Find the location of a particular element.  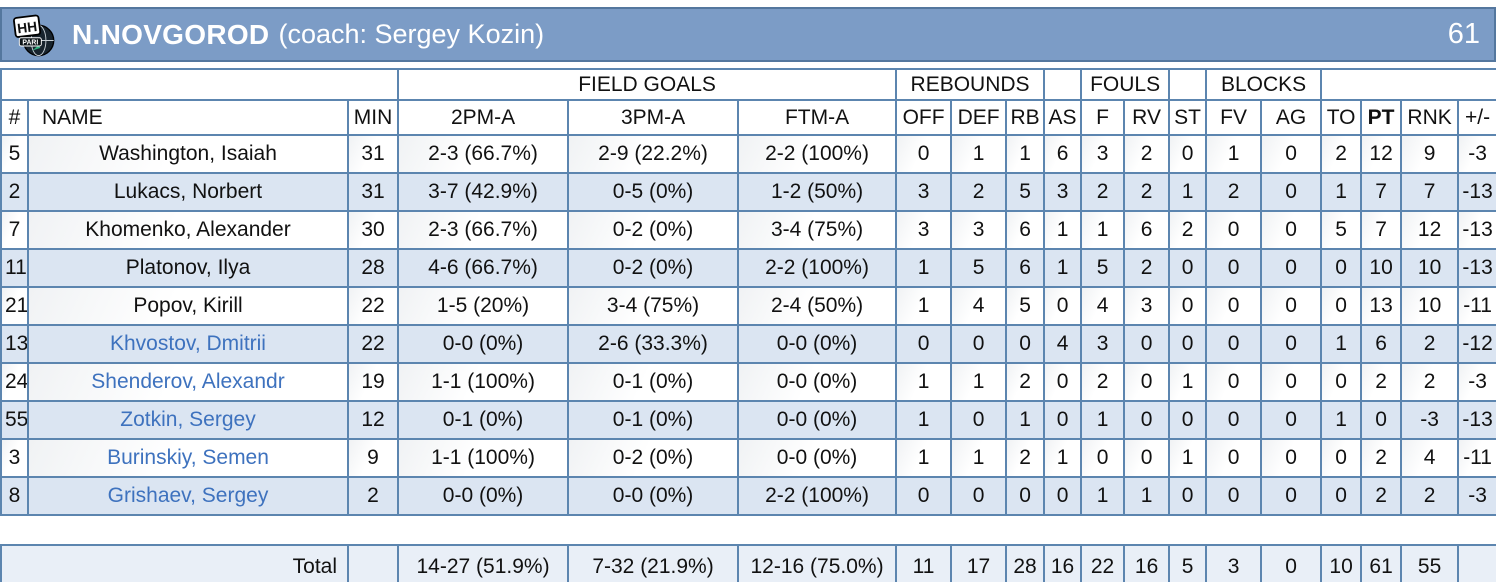

player-name-cell: Popov, Kirill is located at coordinates (188, 306).